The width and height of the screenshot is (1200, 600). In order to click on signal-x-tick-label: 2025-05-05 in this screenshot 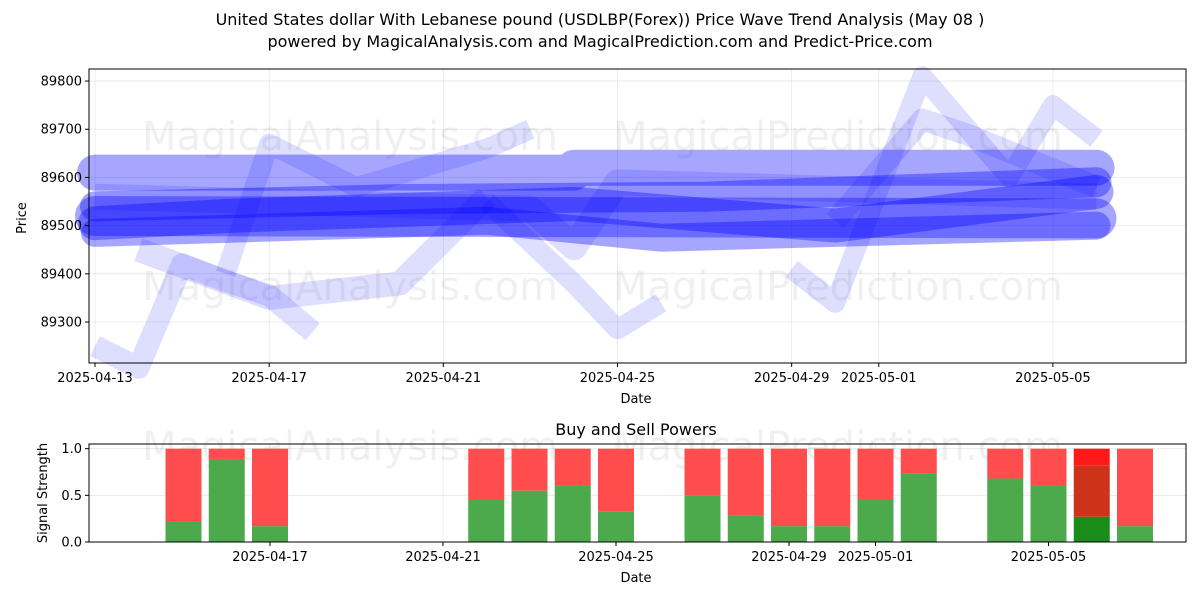, I will do `click(1049, 557)`.